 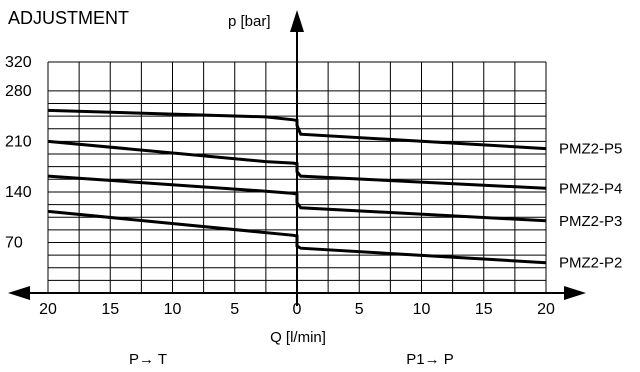 What do you see at coordinates (297, 129) in the screenshot?
I see `series-line-pmz2-p5` at bounding box center [297, 129].